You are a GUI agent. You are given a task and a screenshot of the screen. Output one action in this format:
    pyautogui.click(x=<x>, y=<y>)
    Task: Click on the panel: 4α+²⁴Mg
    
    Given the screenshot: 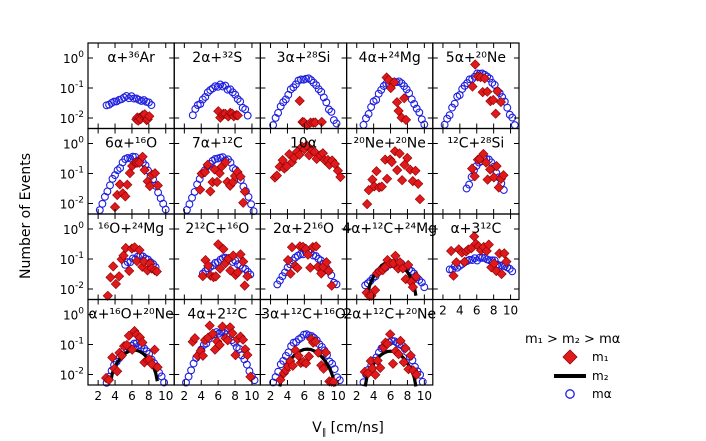 What is the action you would take?
    pyautogui.click(x=390, y=86)
    